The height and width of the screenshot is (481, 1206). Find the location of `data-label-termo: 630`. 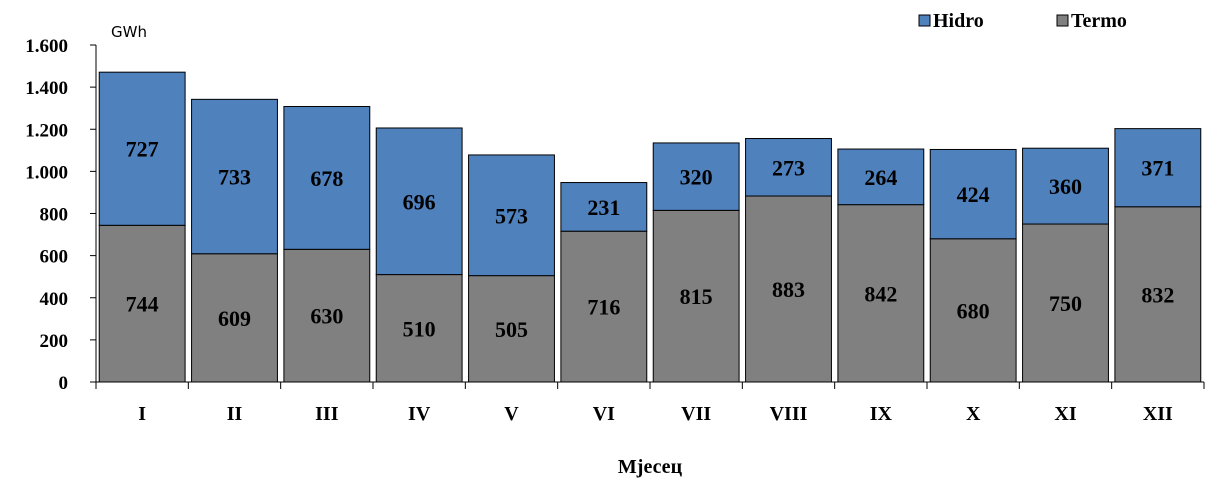

data-label-termo: 630 is located at coordinates (326, 316).